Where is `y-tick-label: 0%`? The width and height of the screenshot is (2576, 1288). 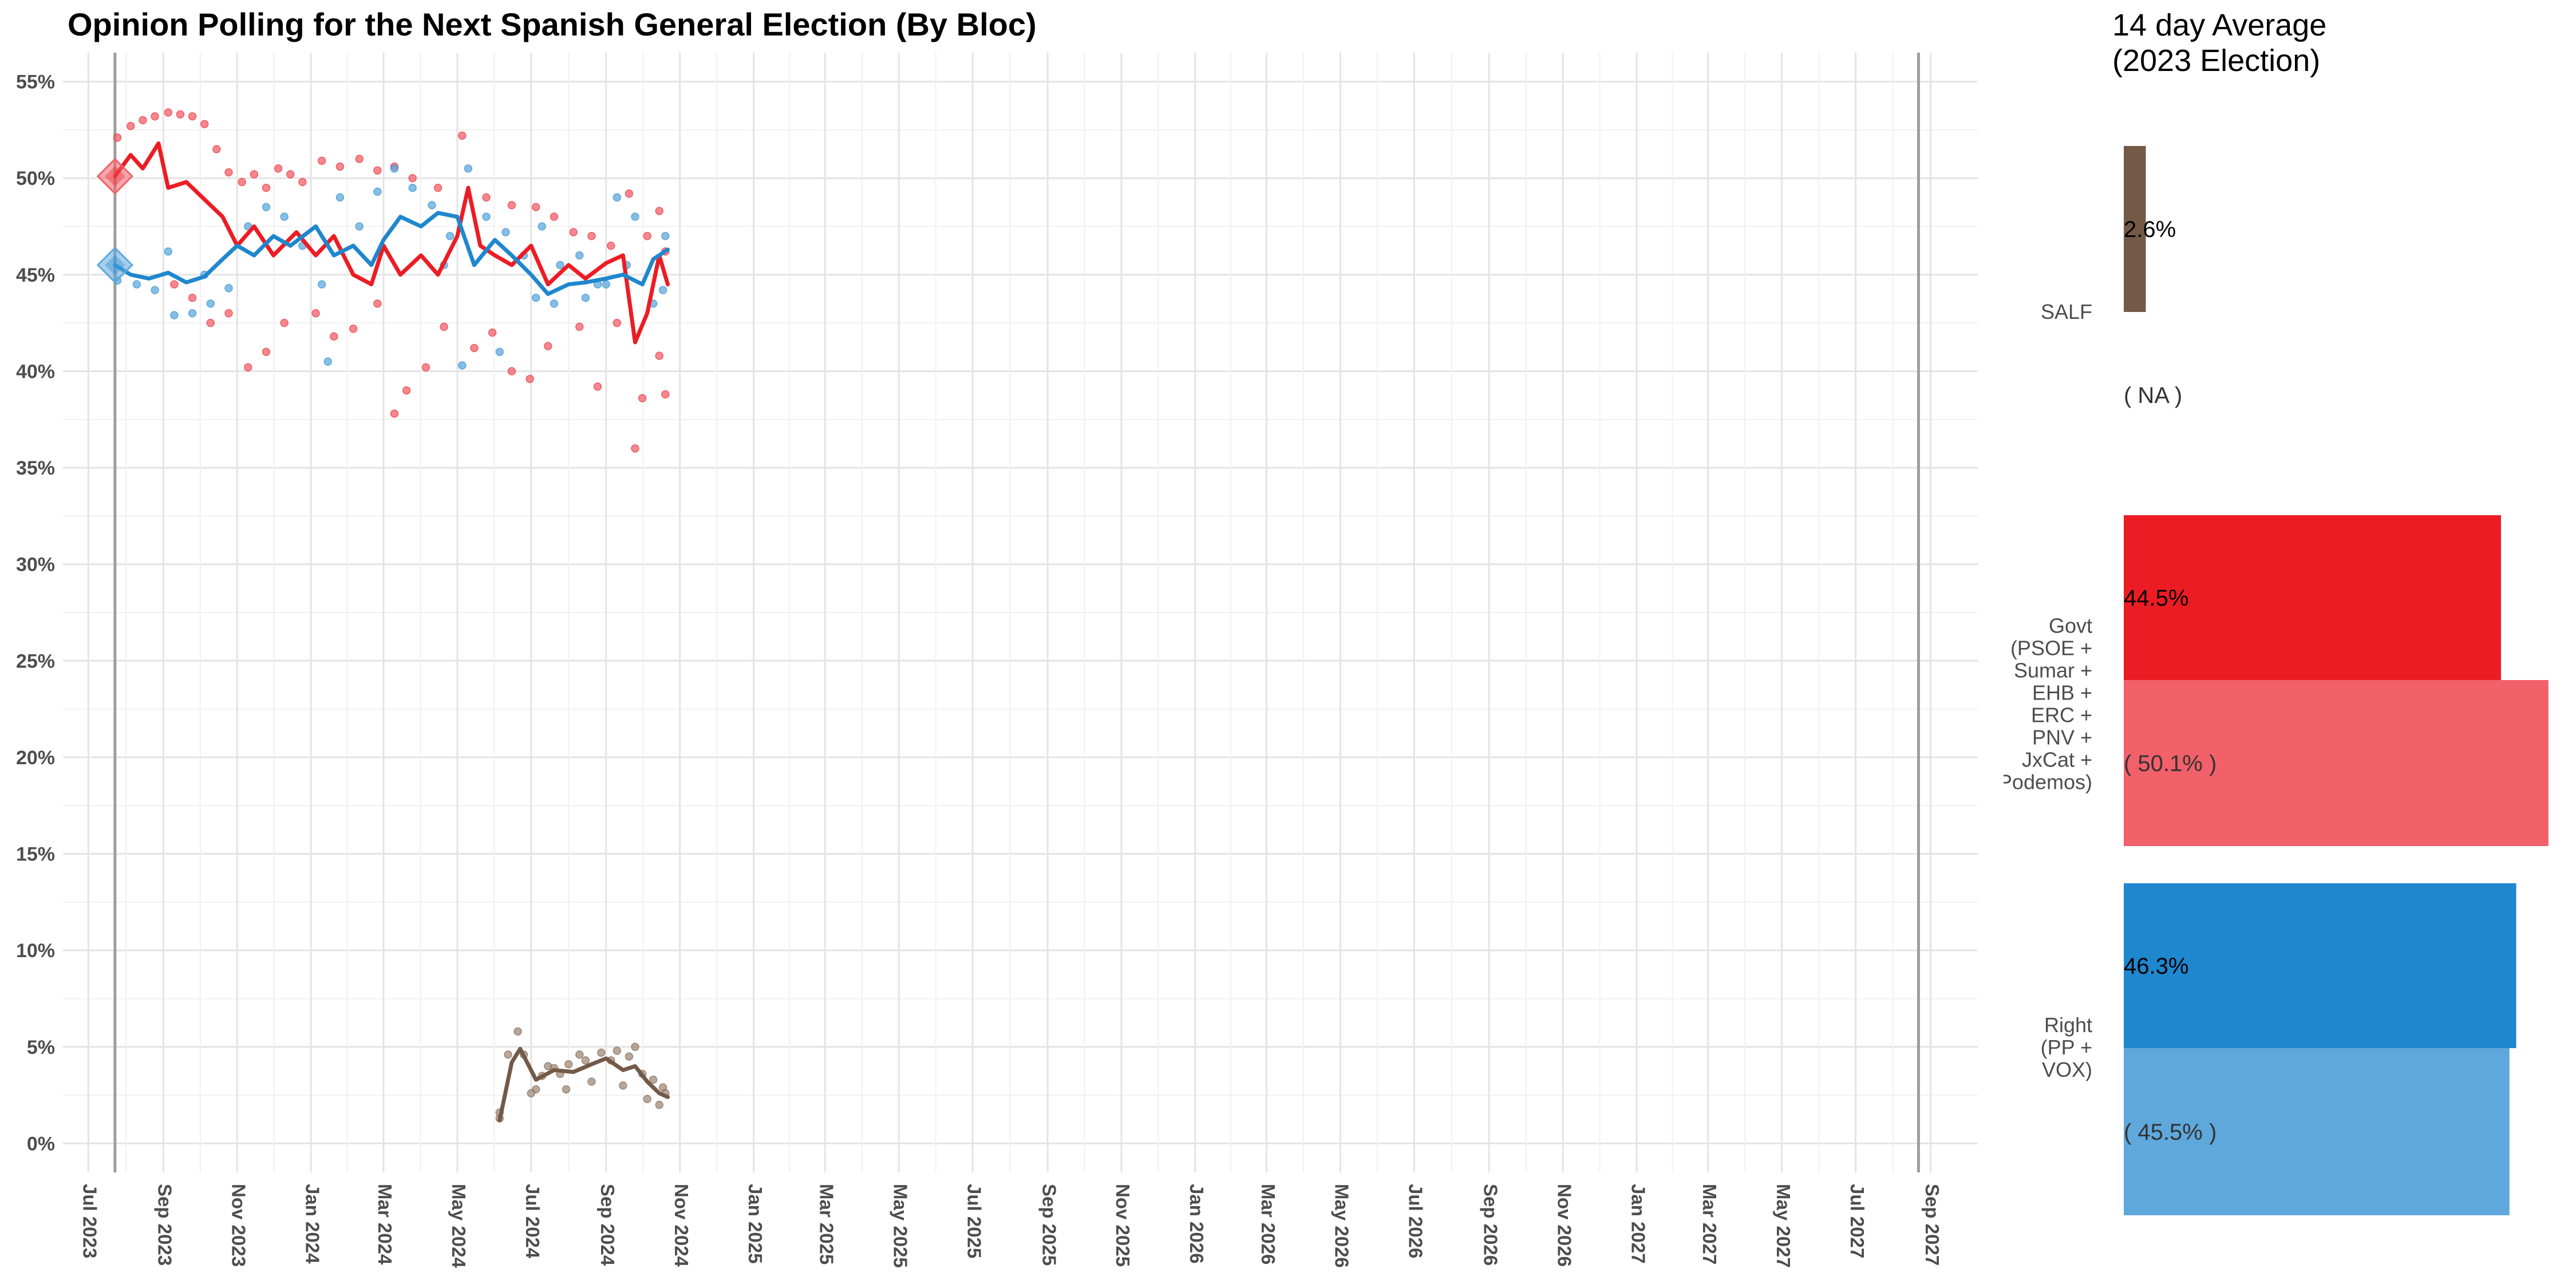 y-tick-label: 0% is located at coordinates (41, 1144).